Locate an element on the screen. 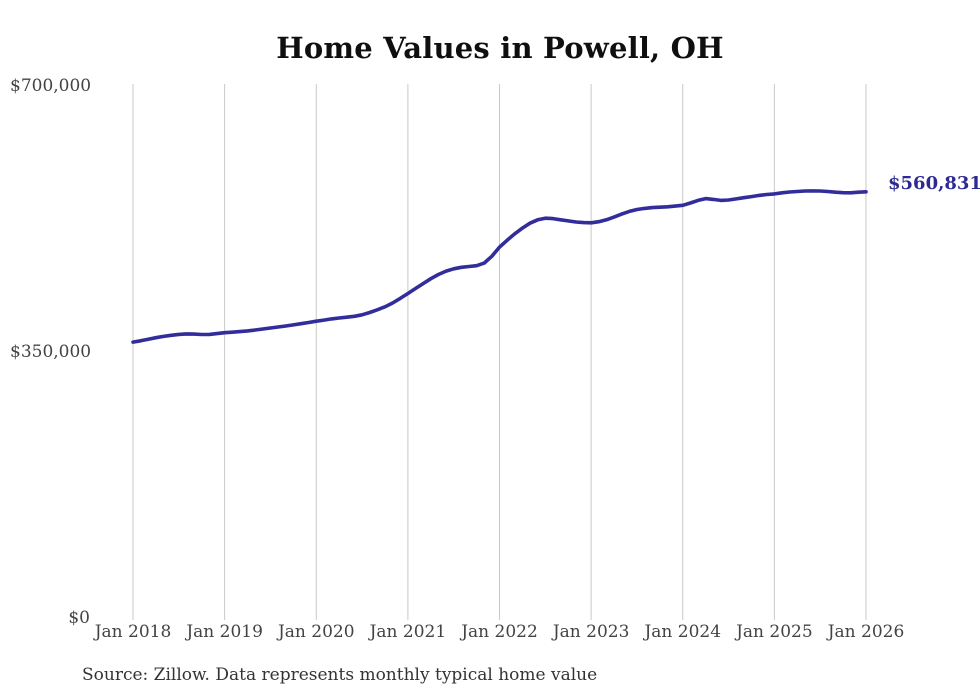  x-tick-label: Jan 2021 is located at coordinates (408, 632).